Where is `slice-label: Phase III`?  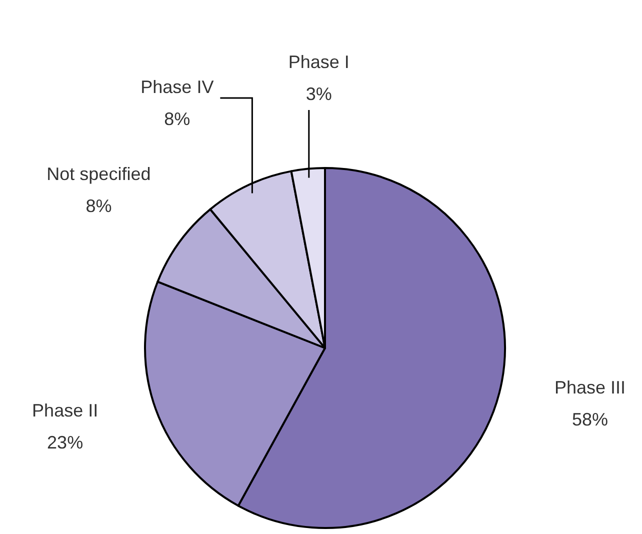 slice-label: Phase III is located at coordinates (590, 387).